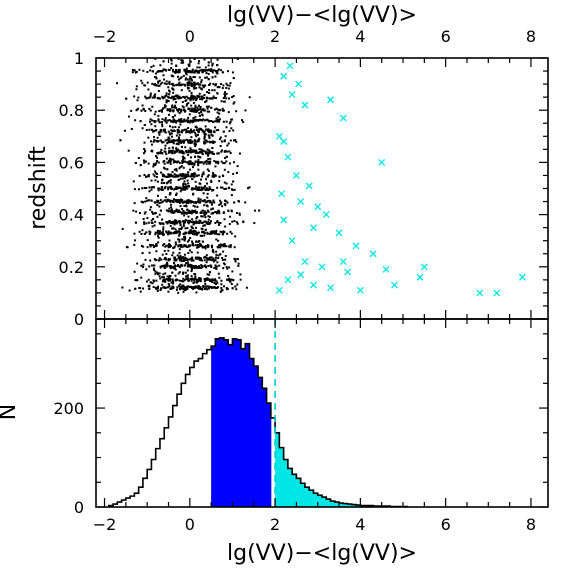 This screenshot has height=575, width=564. I want to click on bottom-y-tick-label: 0, so click(79, 507).